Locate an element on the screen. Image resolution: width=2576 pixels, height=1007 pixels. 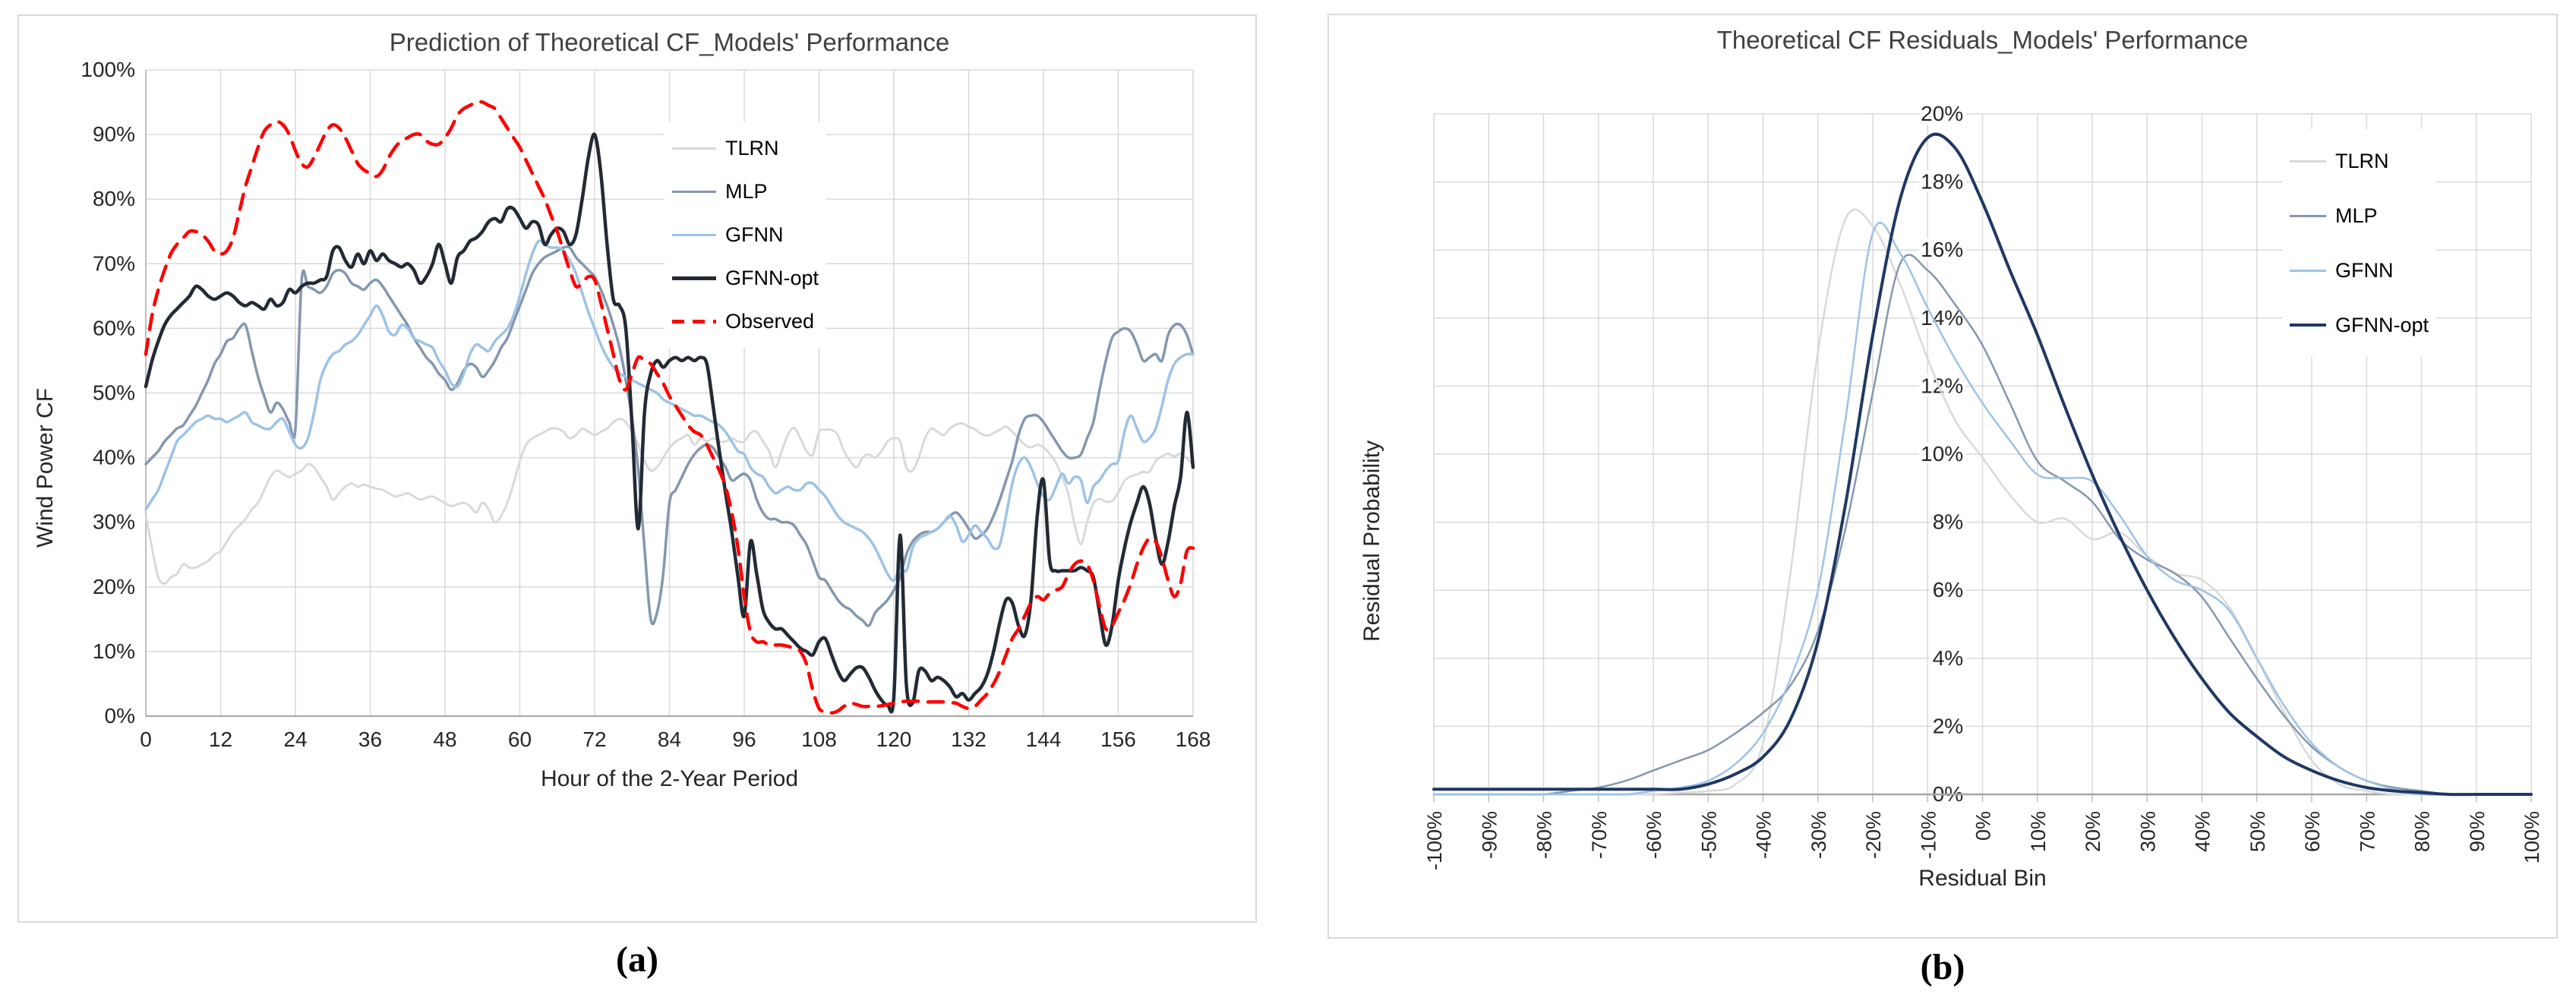
left-legend: TLRN MLP GFNN GFNN-opt Observed is located at coordinates (746, 235).